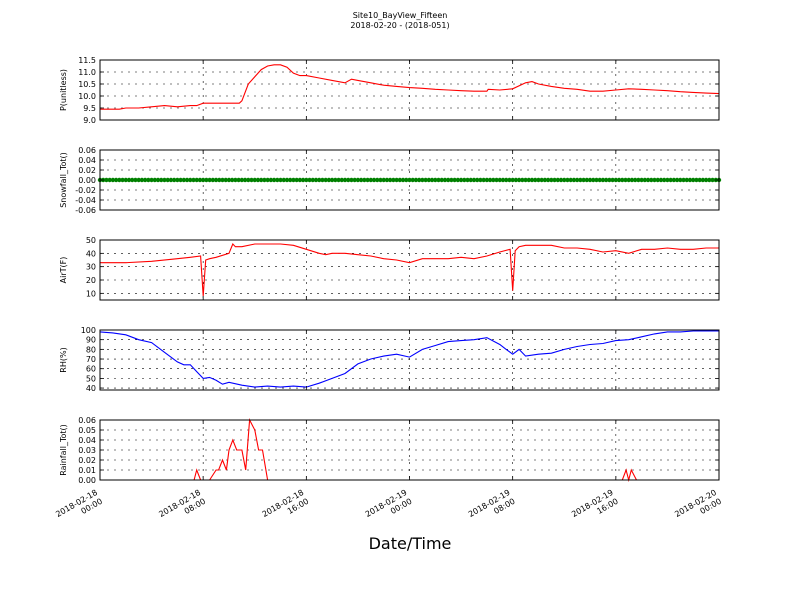 The height and width of the screenshot is (600, 800). What do you see at coordinates (87, 470) in the screenshot?
I see `y-tick-label: 0.01` at bounding box center [87, 470].